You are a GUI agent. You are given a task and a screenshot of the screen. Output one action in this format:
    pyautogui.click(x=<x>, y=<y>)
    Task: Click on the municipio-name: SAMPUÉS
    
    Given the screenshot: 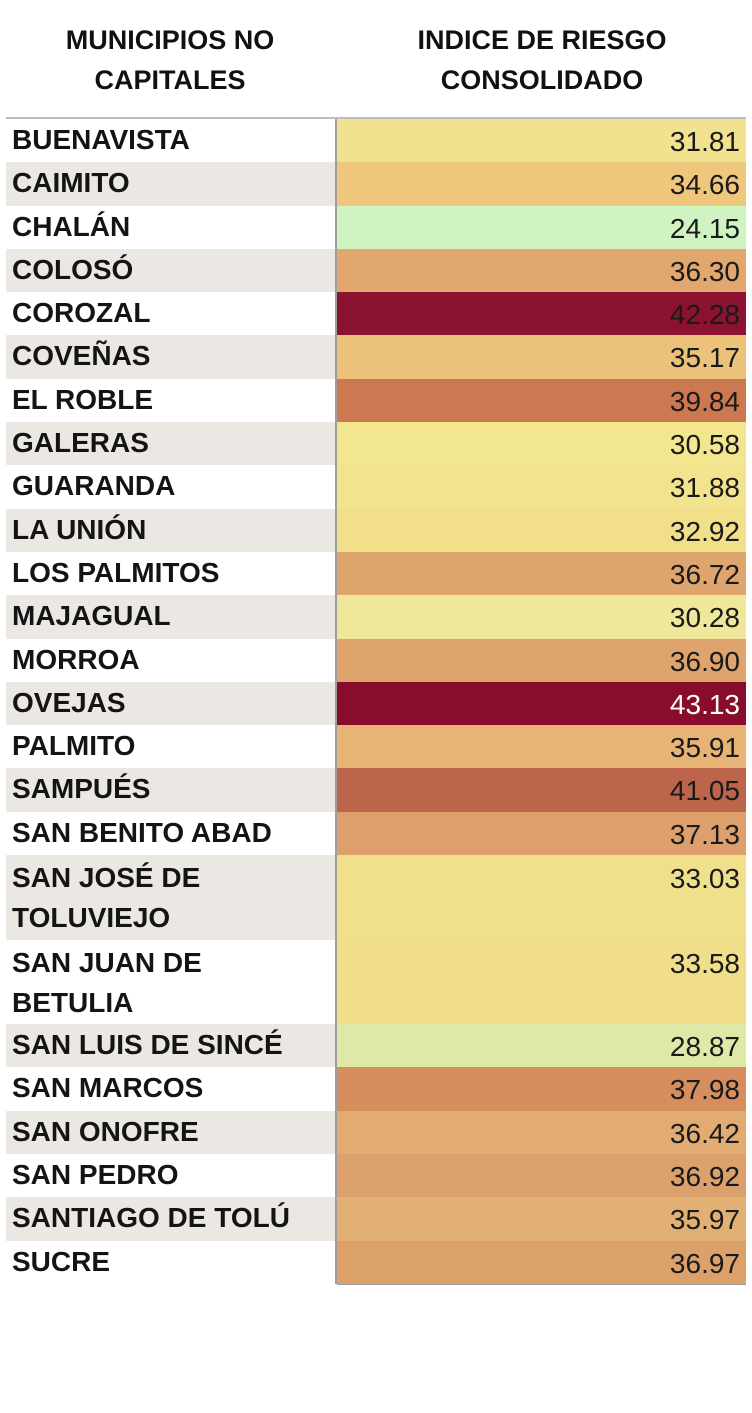 What is the action you would take?
    pyautogui.click(x=171, y=790)
    